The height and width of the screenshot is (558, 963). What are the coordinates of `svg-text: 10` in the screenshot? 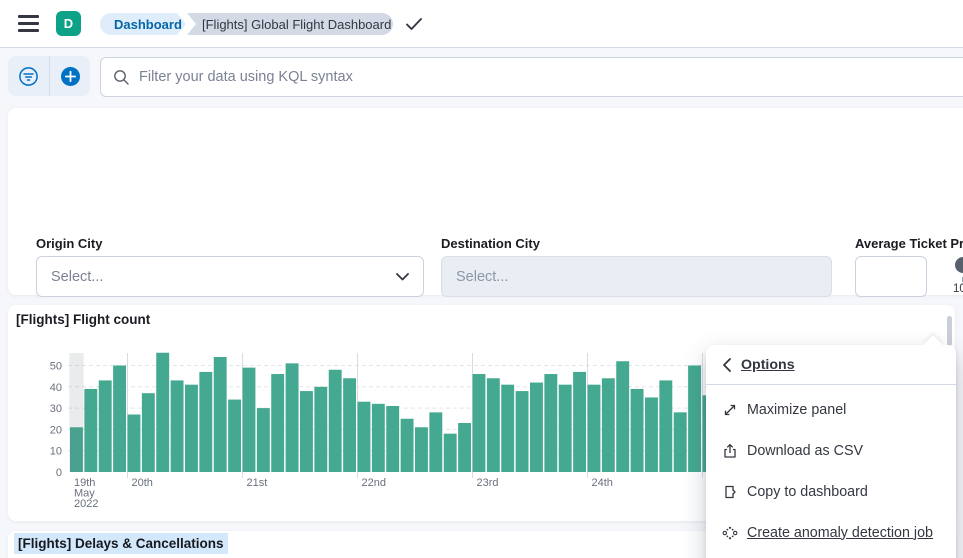 It's located at (56, 452).